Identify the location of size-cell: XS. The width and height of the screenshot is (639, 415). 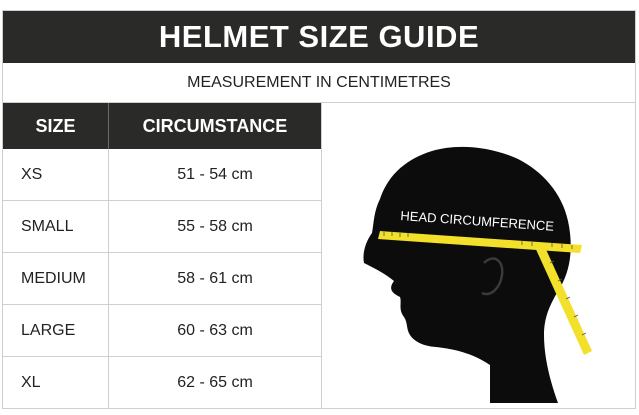
(56, 174).